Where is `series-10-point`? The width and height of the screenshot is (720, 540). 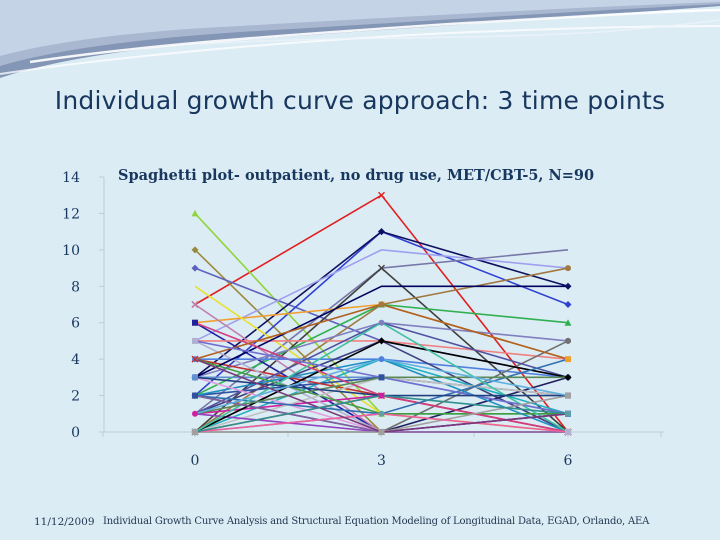 series-10-point is located at coordinates (568, 359).